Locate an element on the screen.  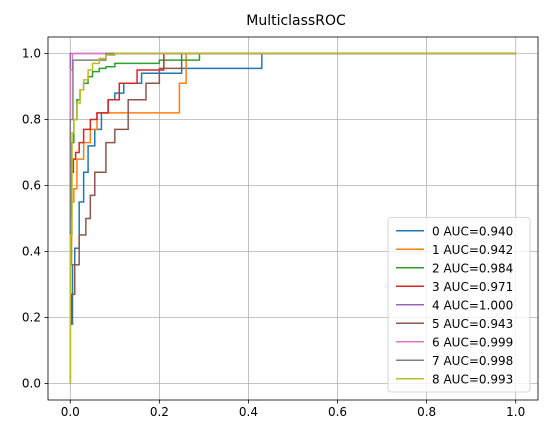
x-tick-label: 0.2 is located at coordinates (159, 412).